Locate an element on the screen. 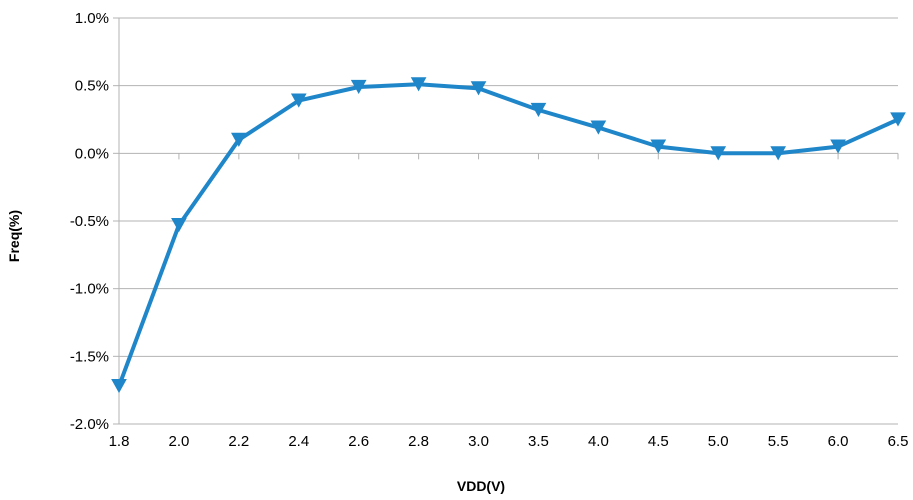  x-tick-label: 2.8 is located at coordinates (418, 441).